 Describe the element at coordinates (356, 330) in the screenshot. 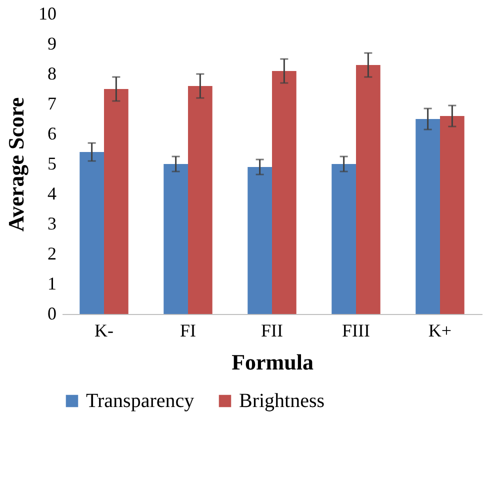

I see `x-tick-label: FIII` at that location.